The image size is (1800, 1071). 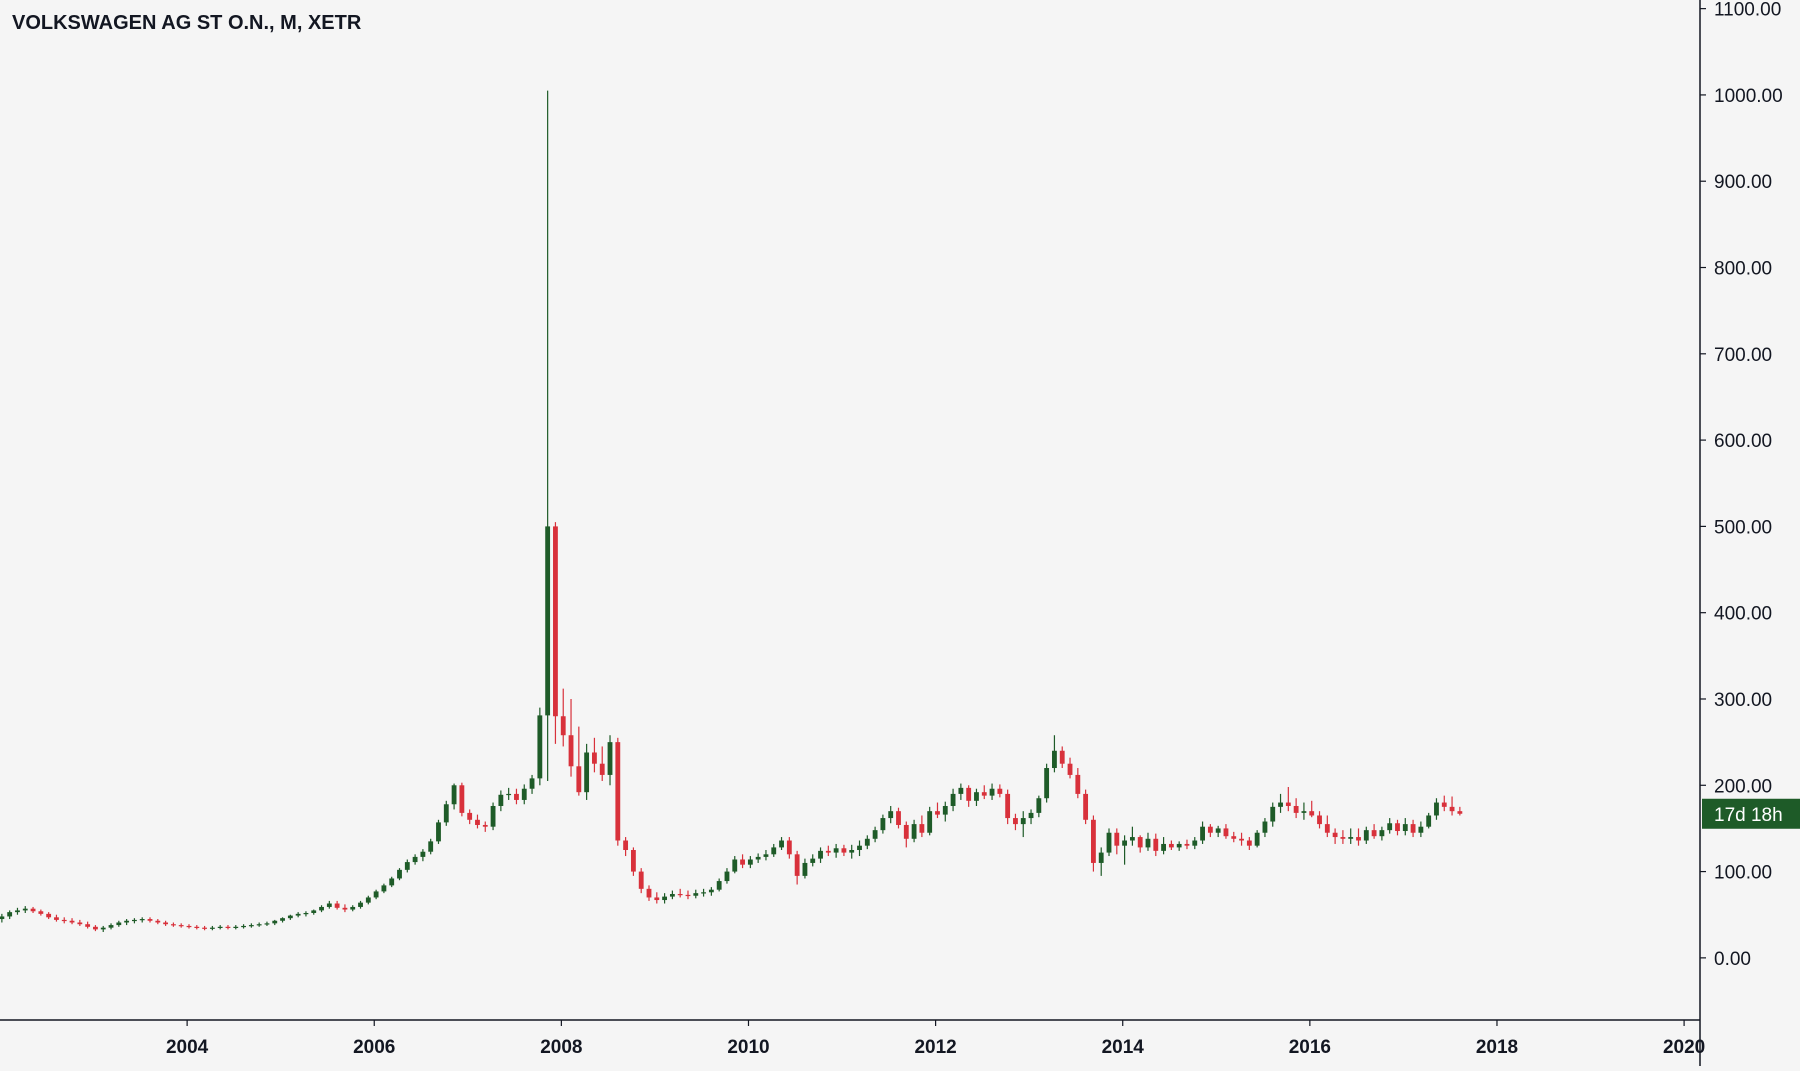 I want to click on time-axis: 2004 2006 2008 2010 2012 2014 2016 2018 2020, so click(x=935, y=1039).